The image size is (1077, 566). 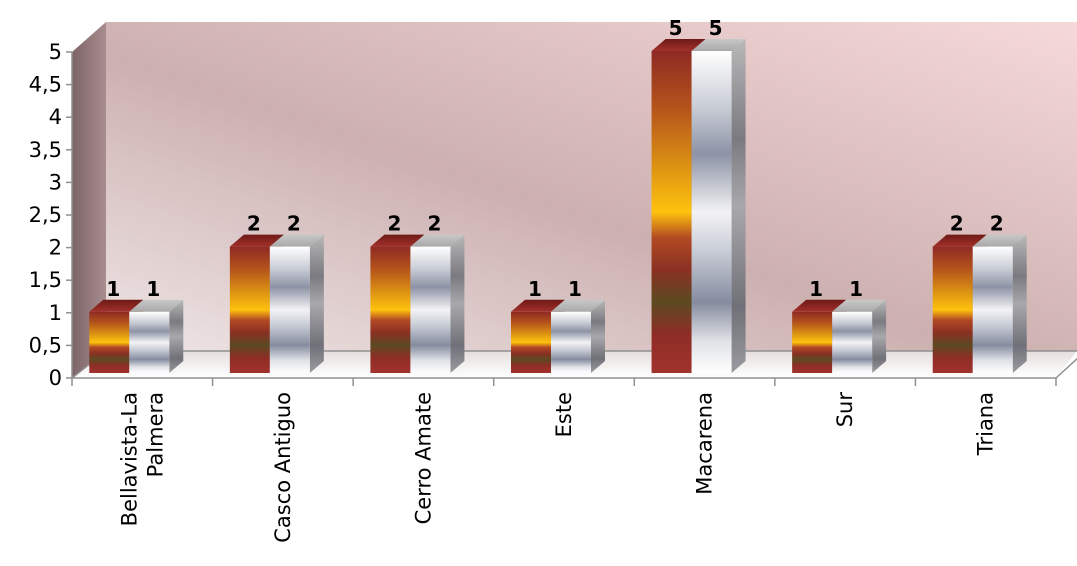 What do you see at coordinates (55, 117) in the screenshot?
I see `y-tick-label: 4` at bounding box center [55, 117].